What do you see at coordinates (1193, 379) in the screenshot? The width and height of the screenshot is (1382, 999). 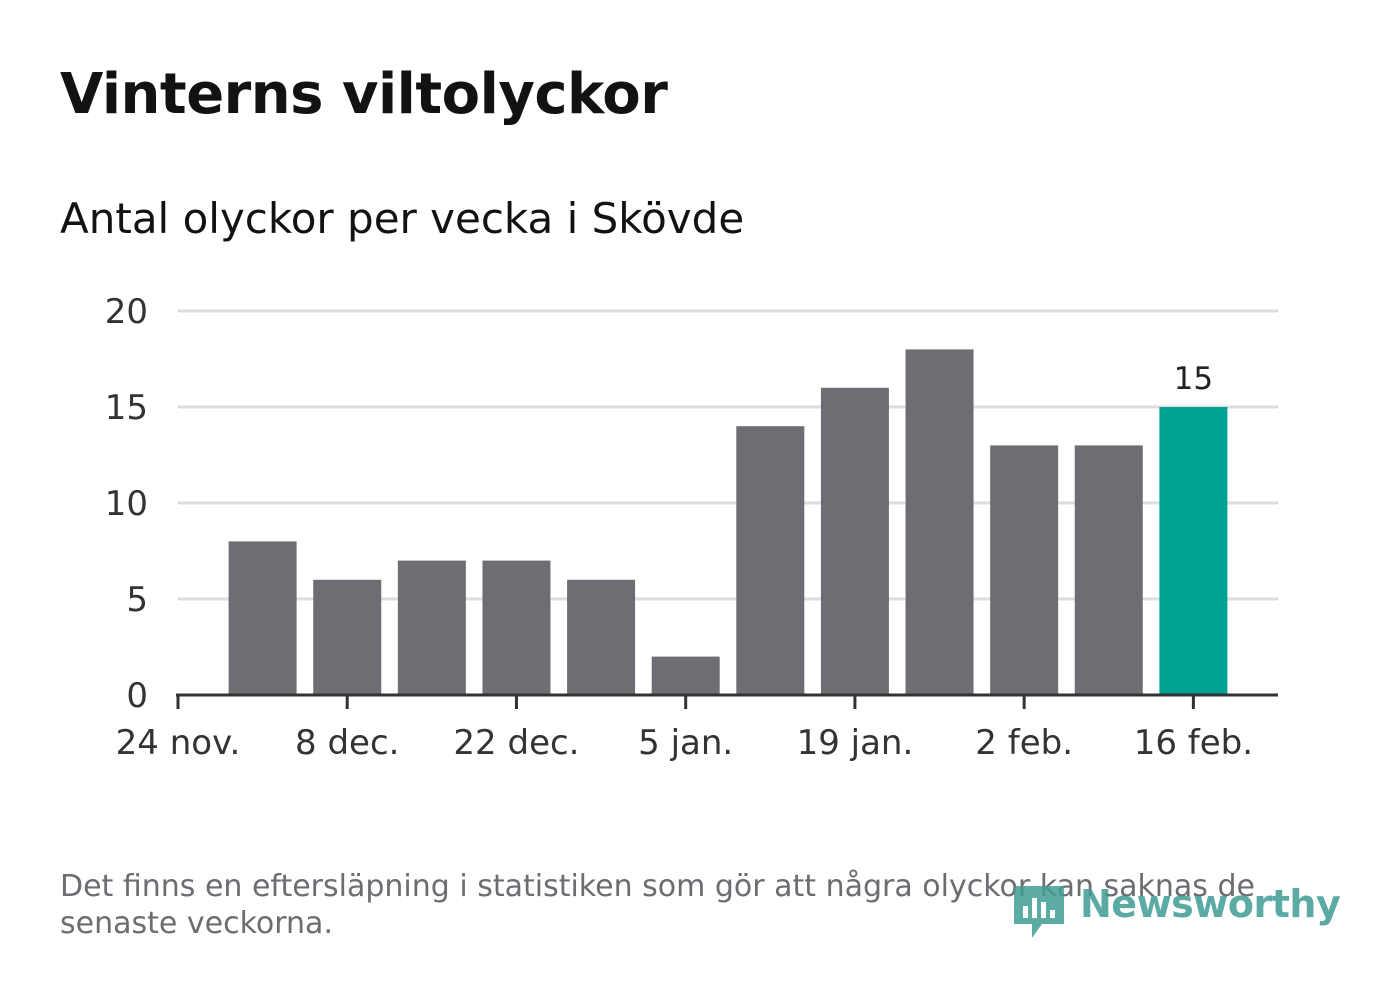 I see `data-label: 15` at bounding box center [1193, 379].